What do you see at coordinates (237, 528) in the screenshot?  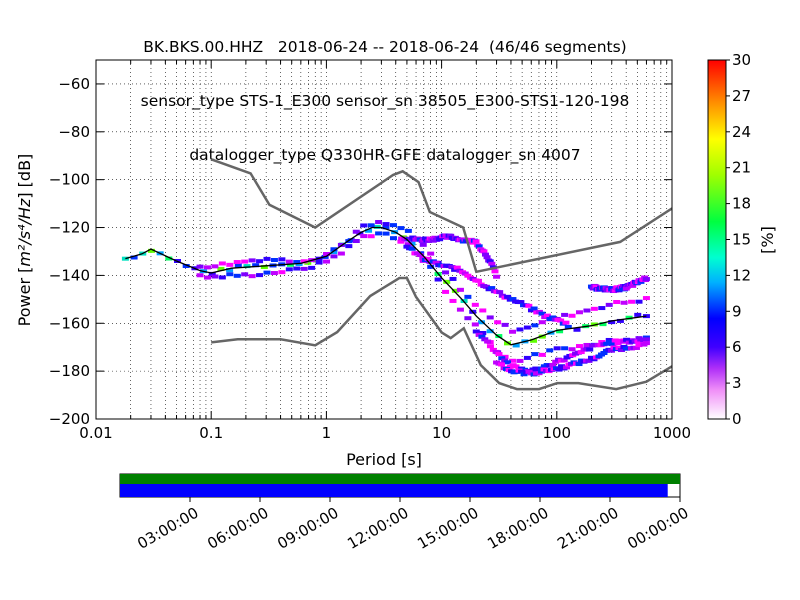 I see `timeline-tick-label: 06:00:00` at bounding box center [237, 528].